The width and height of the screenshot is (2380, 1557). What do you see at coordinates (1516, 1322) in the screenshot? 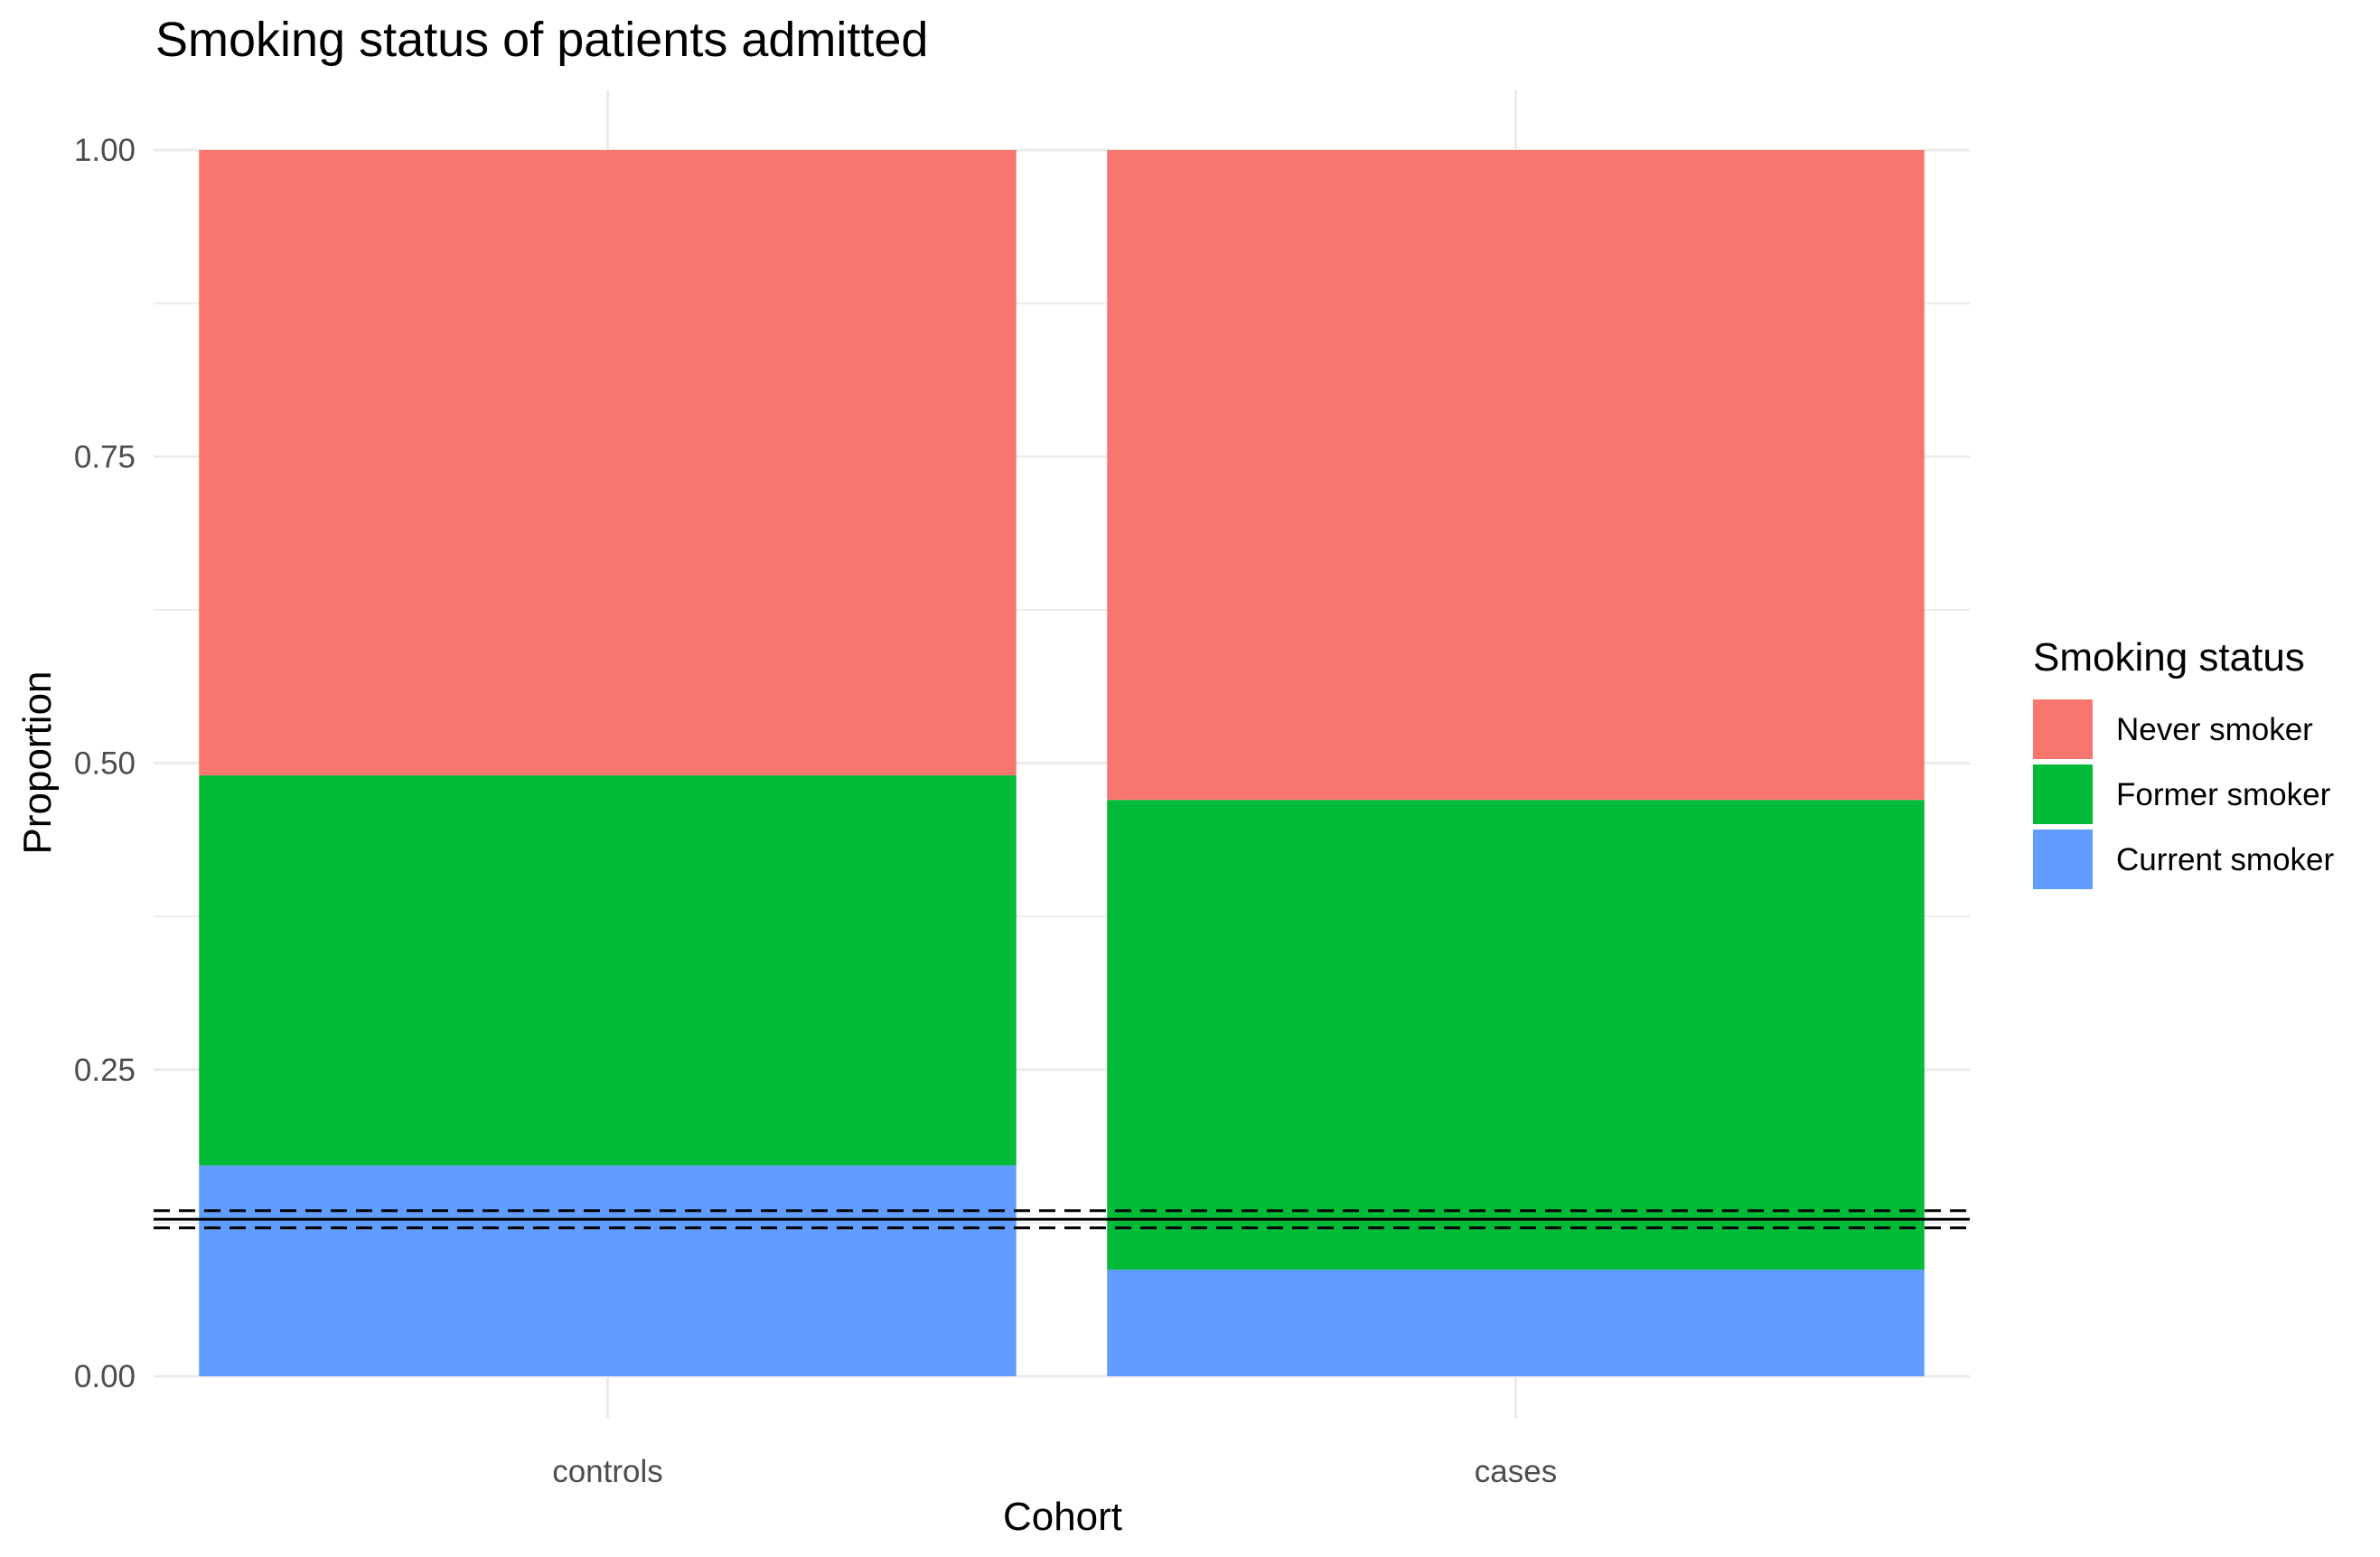
I see `bar-cases-current-smoker` at bounding box center [1516, 1322].